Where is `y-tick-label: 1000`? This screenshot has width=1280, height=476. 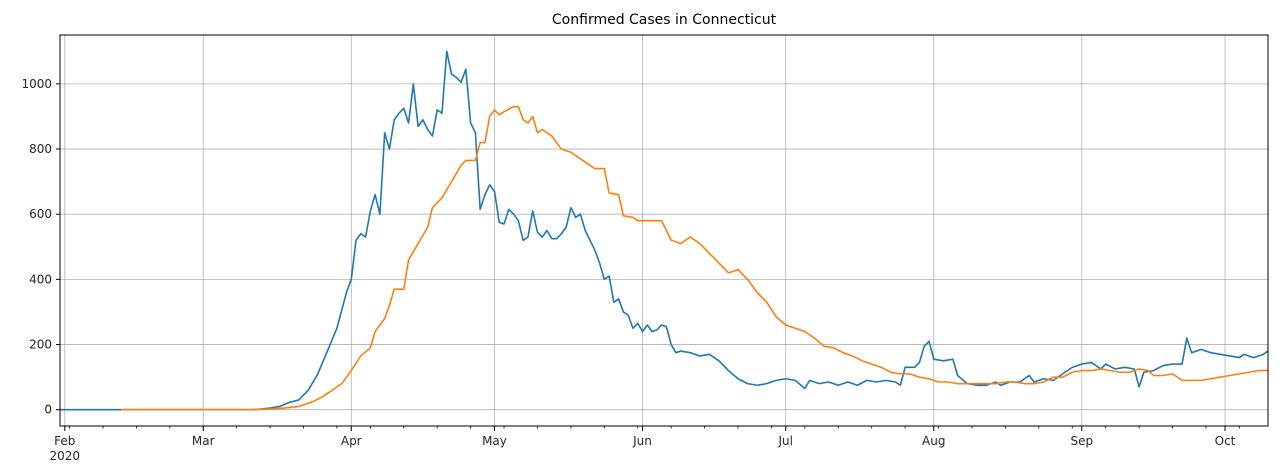 y-tick-label: 1000 is located at coordinates (36, 84).